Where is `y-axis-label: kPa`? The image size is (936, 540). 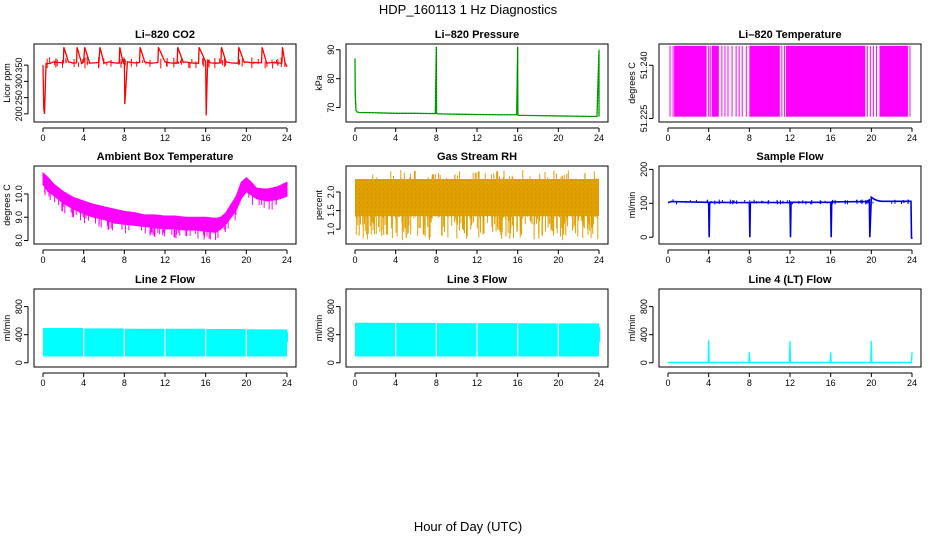
y-axis-label: kPa is located at coordinates (319, 83).